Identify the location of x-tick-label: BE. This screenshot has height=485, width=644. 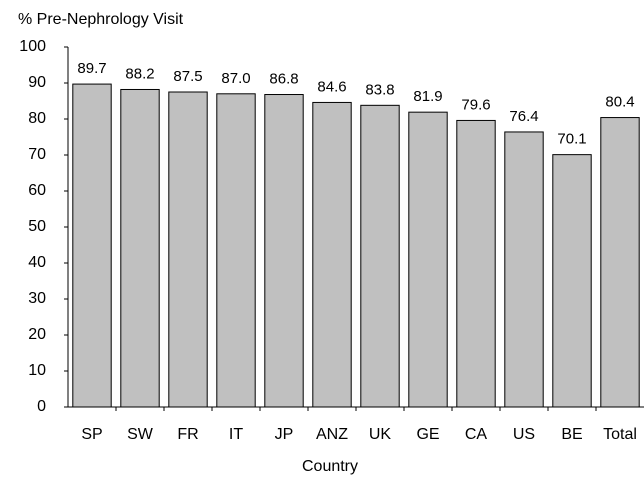
(571, 434).